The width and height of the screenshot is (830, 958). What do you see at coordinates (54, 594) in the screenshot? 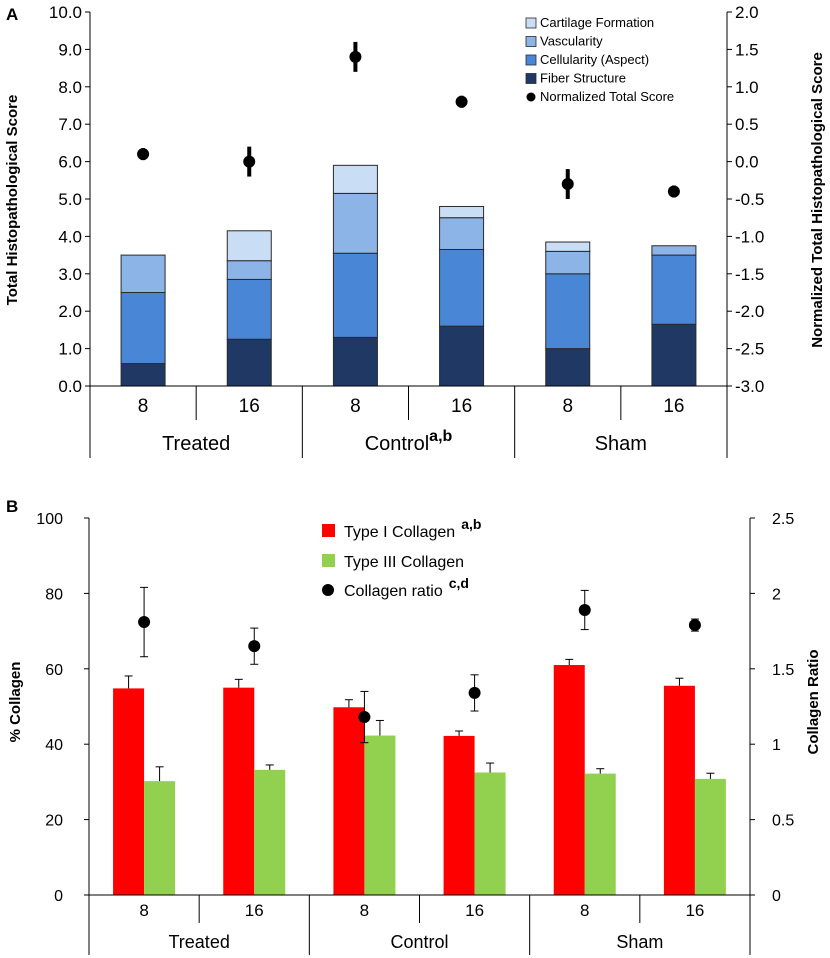
I see `panel-b-y-tick-label: 80` at bounding box center [54, 594].